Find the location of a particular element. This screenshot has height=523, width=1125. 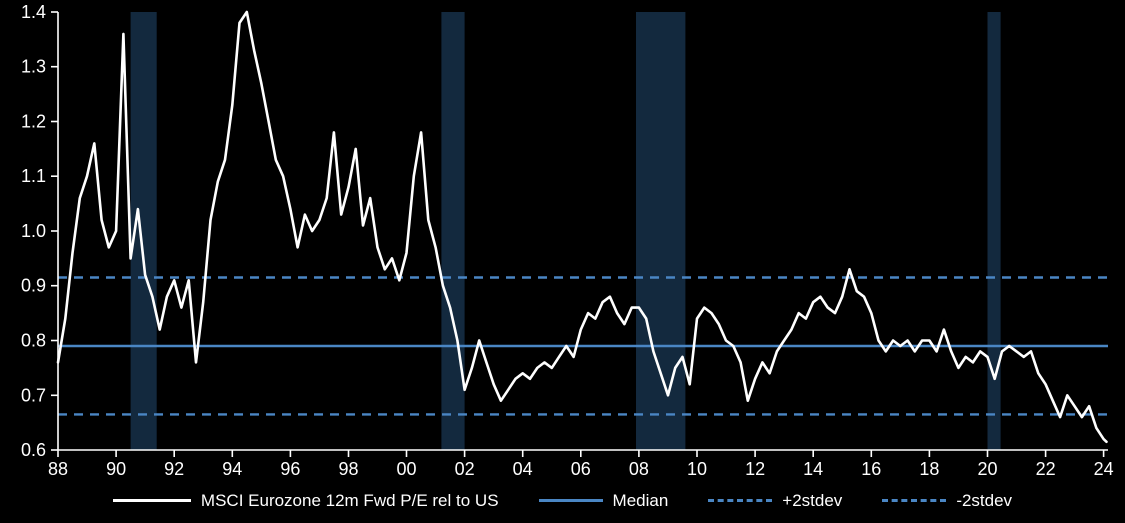

x-tick-label: 92 is located at coordinates (174, 468).